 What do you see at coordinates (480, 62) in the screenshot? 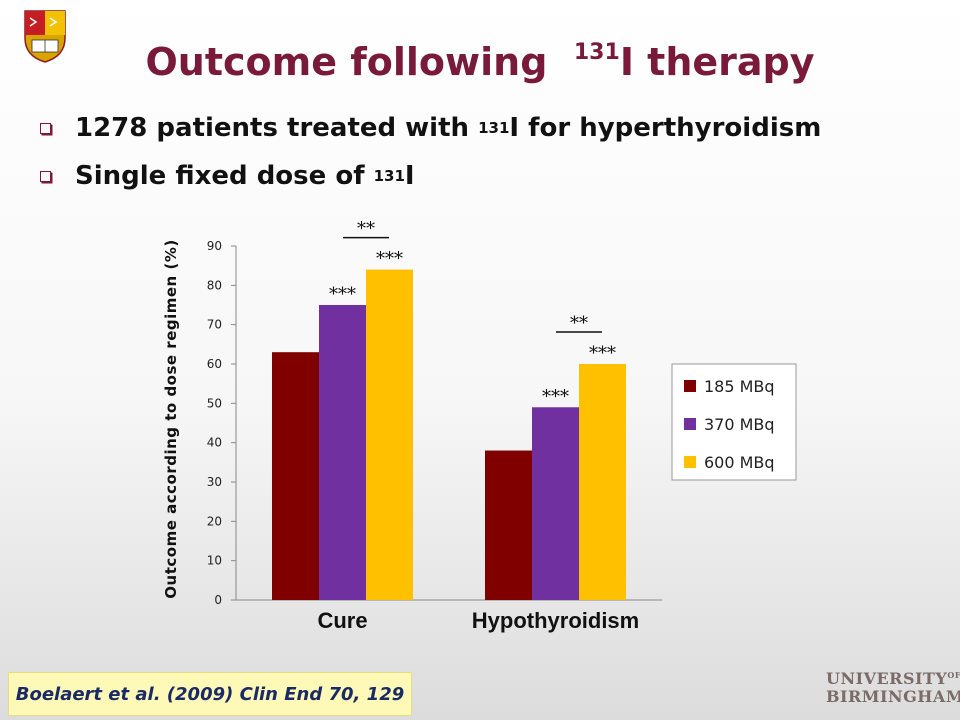
I see `slide-title: Outcome following 131I therapy` at bounding box center [480, 62].